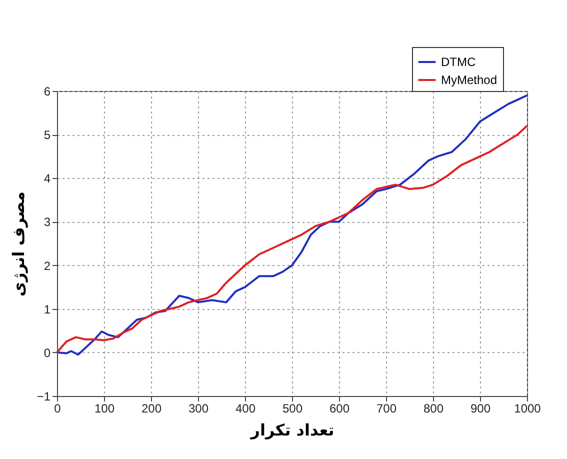  What do you see at coordinates (458, 62) in the screenshot?
I see `legend-label: DTMC` at bounding box center [458, 62].